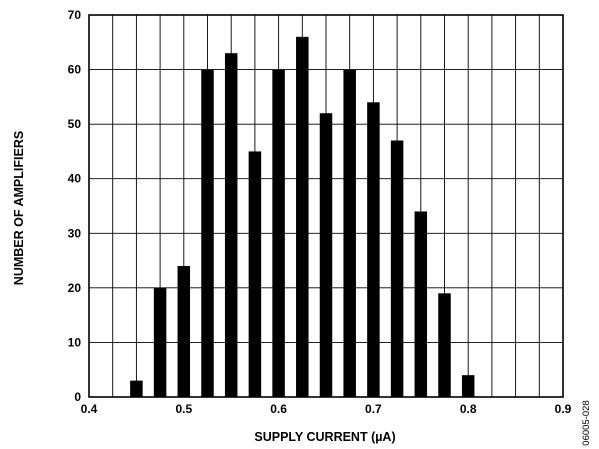 This screenshot has height=449, width=599. Describe the element at coordinates (75, 70) in the screenshot. I see `y-tick-label: 60` at that location.